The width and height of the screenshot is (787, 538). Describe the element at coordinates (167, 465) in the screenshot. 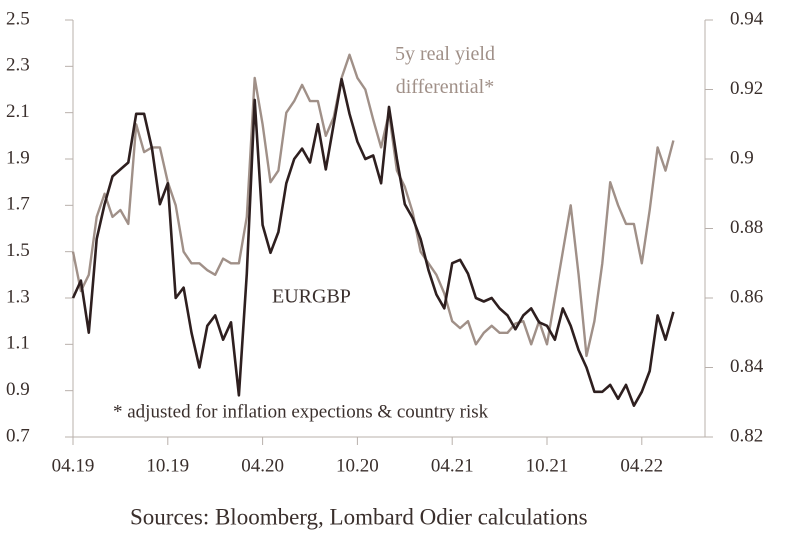

I see `x-tick-label: 10.19` at that location.